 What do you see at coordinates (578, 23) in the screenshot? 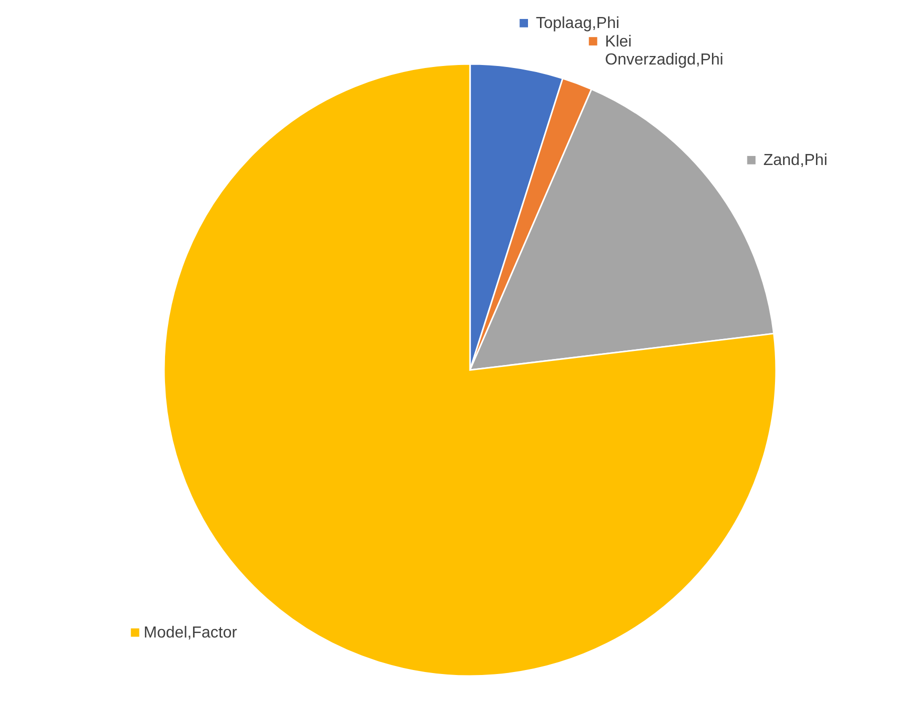
I see `legend-label: Toplaag,Phi` at bounding box center [578, 23].